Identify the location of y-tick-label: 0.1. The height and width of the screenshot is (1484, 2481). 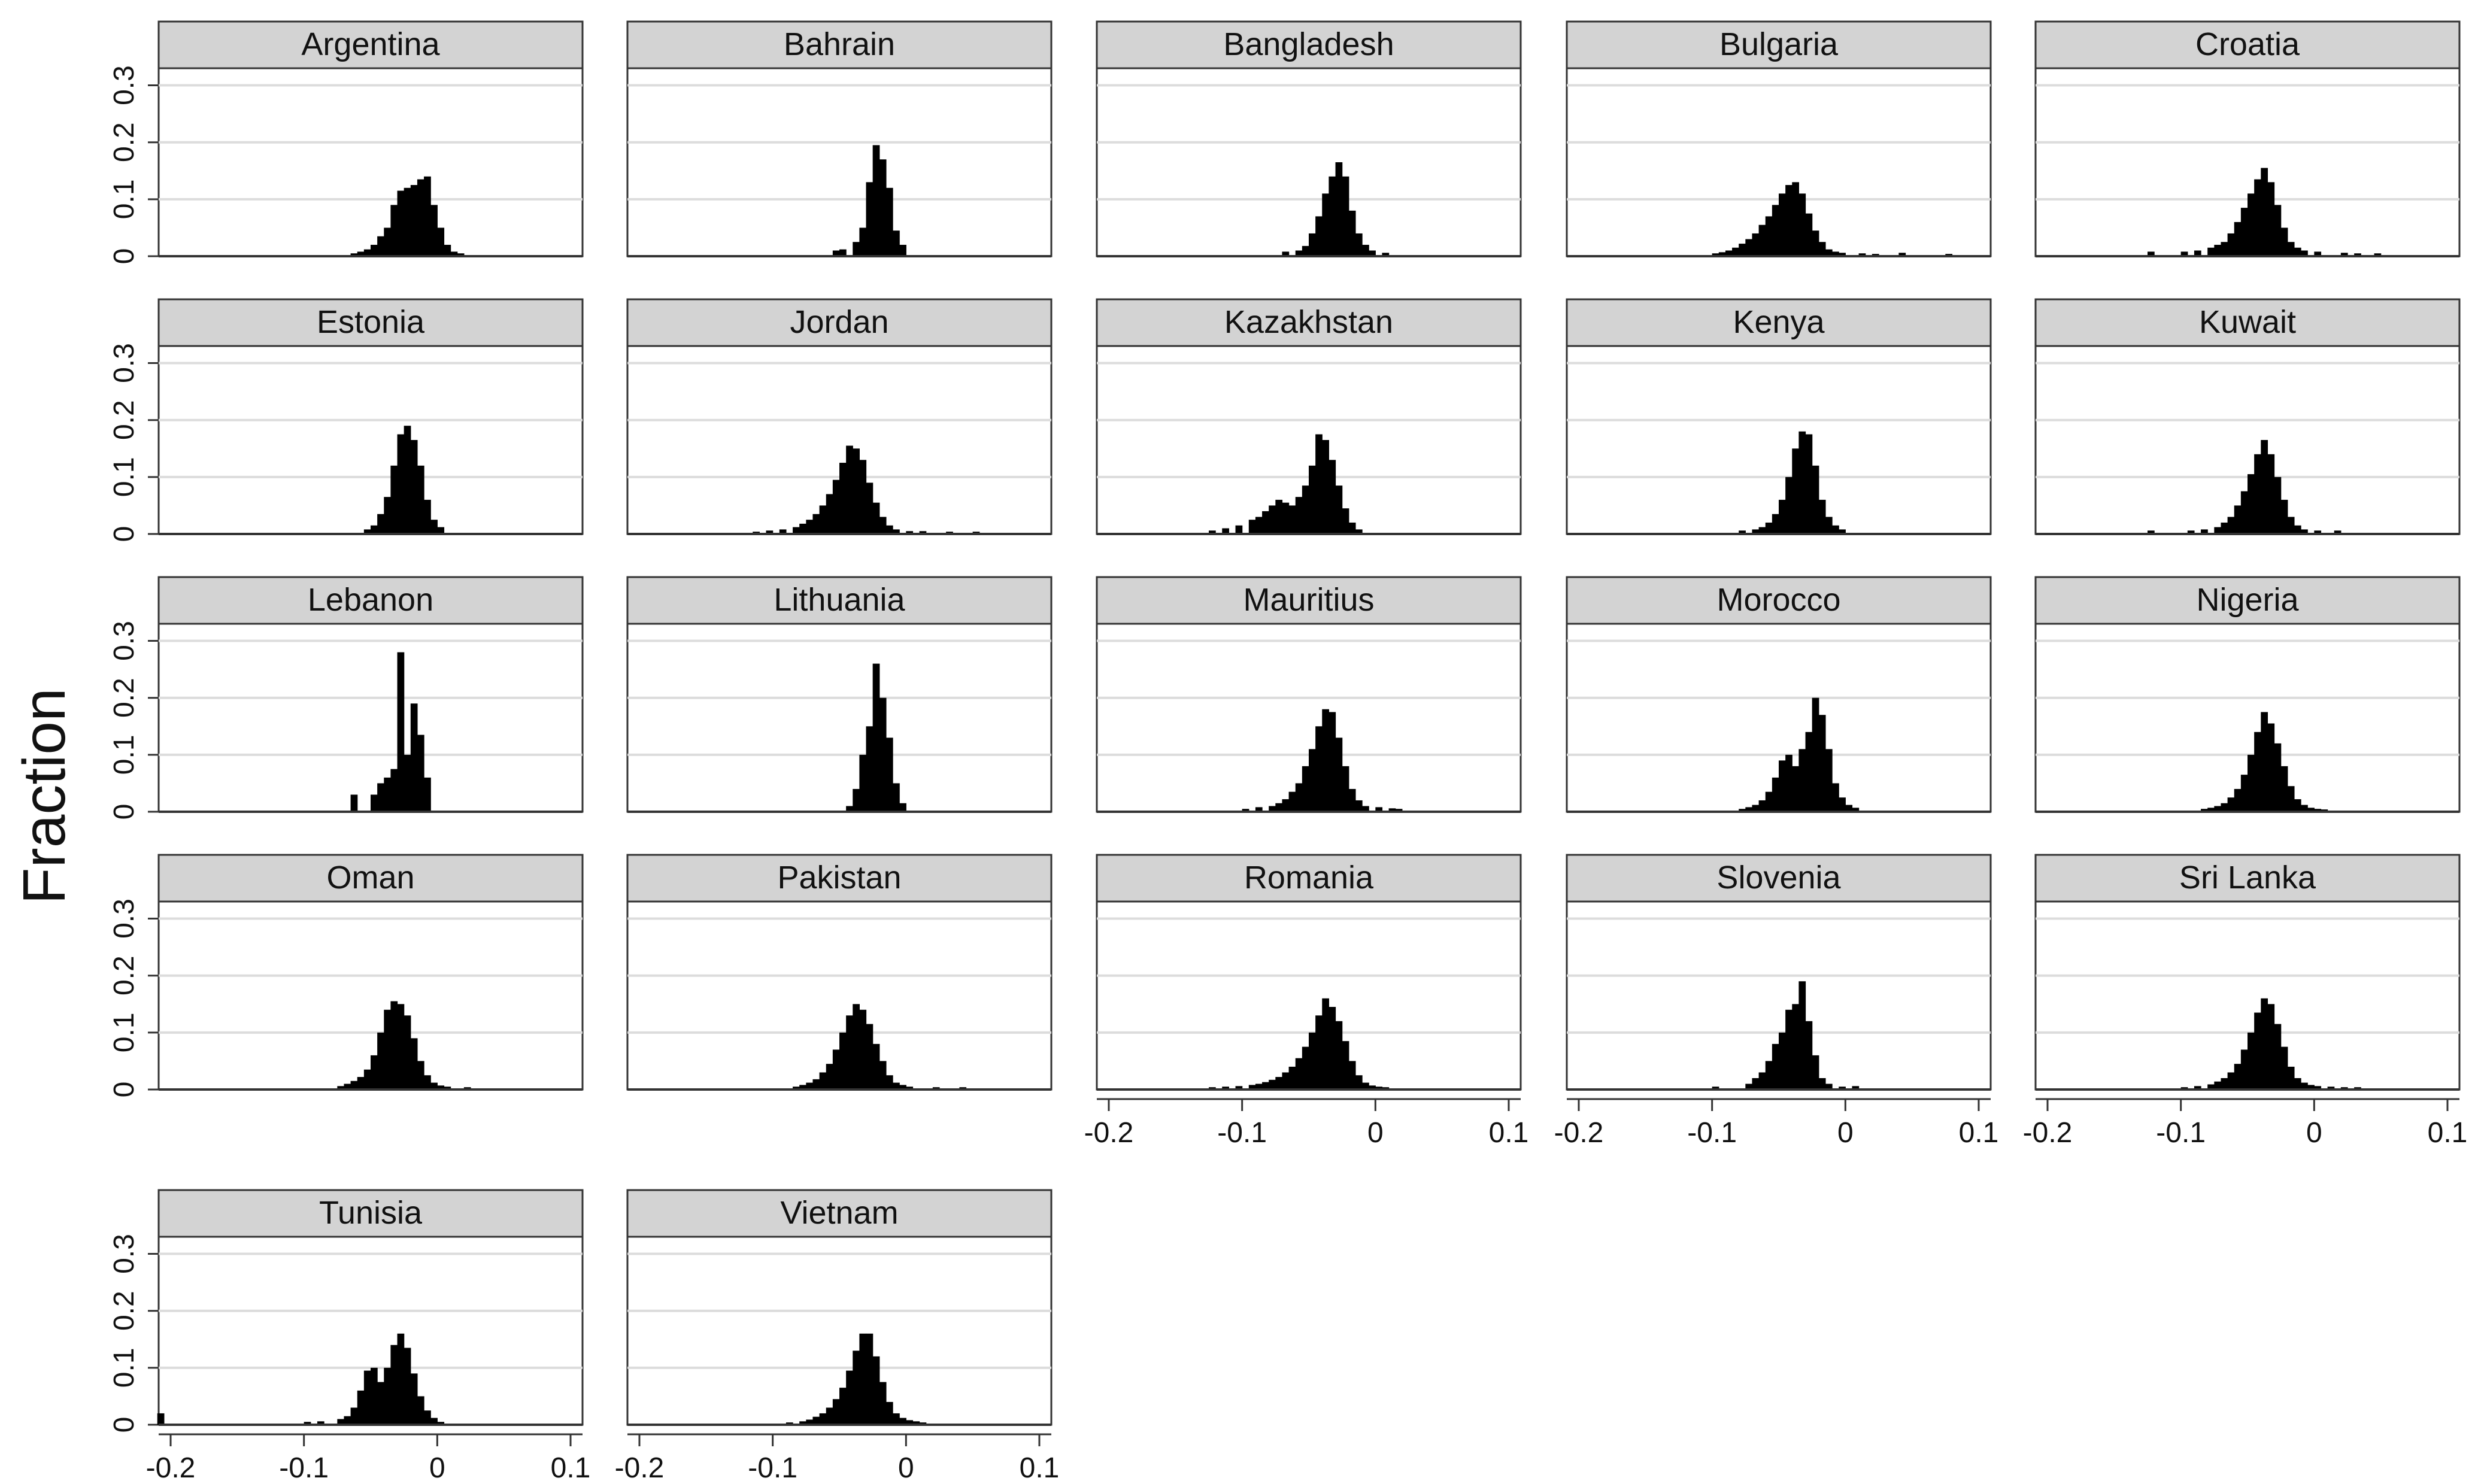
(124, 755).